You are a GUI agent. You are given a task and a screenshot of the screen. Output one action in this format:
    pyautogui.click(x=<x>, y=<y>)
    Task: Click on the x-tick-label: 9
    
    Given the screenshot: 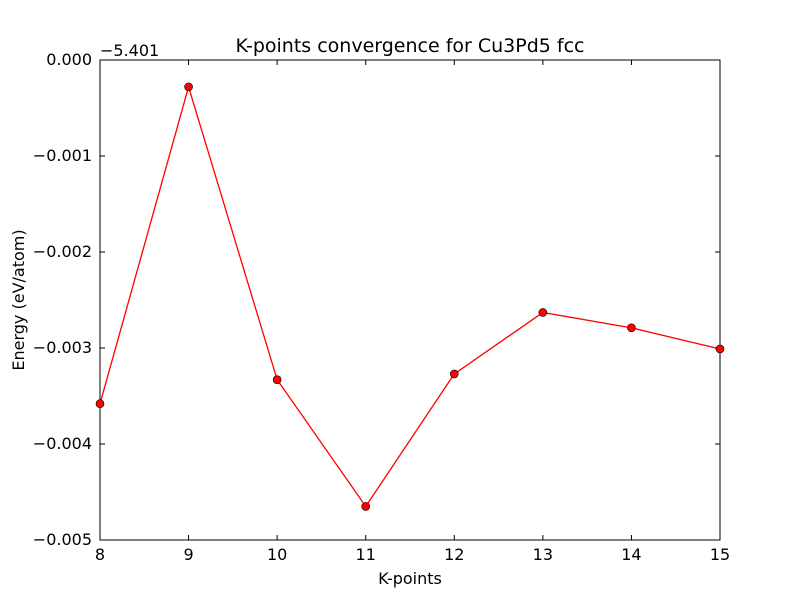 What is the action you would take?
    pyautogui.click(x=188, y=554)
    